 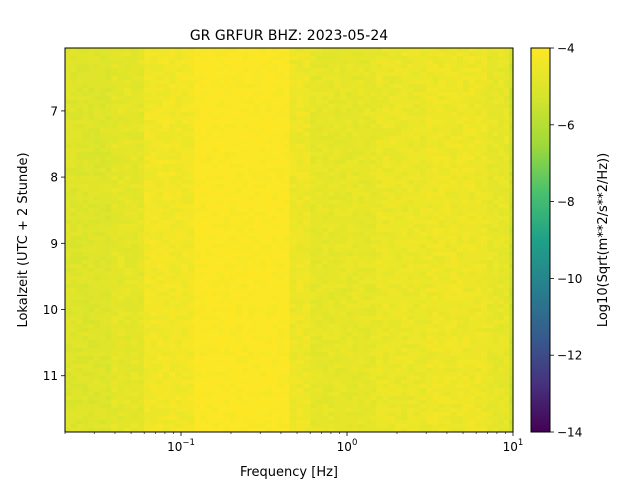 What do you see at coordinates (289, 36) in the screenshot?
I see `chart-title: GR GRFUR BHZ: 2023-05-24` at bounding box center [289, 36].